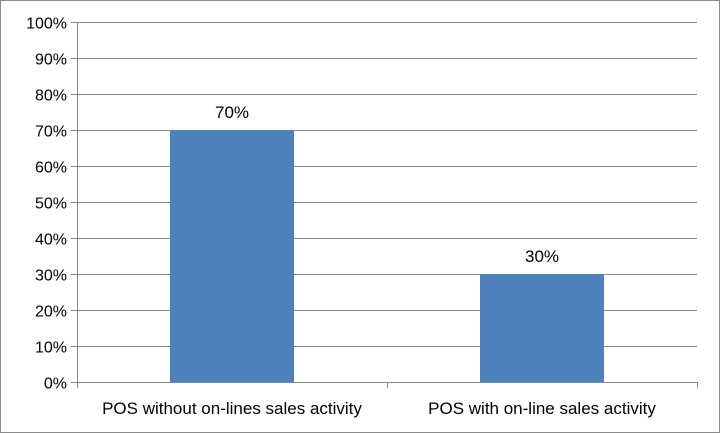 The width and height of the screenshot is (720, 433). What do you see at coordinates (51, 96) in the screenshot?
I see `y-tick-label: 80%` at bounding box center [51, 96].